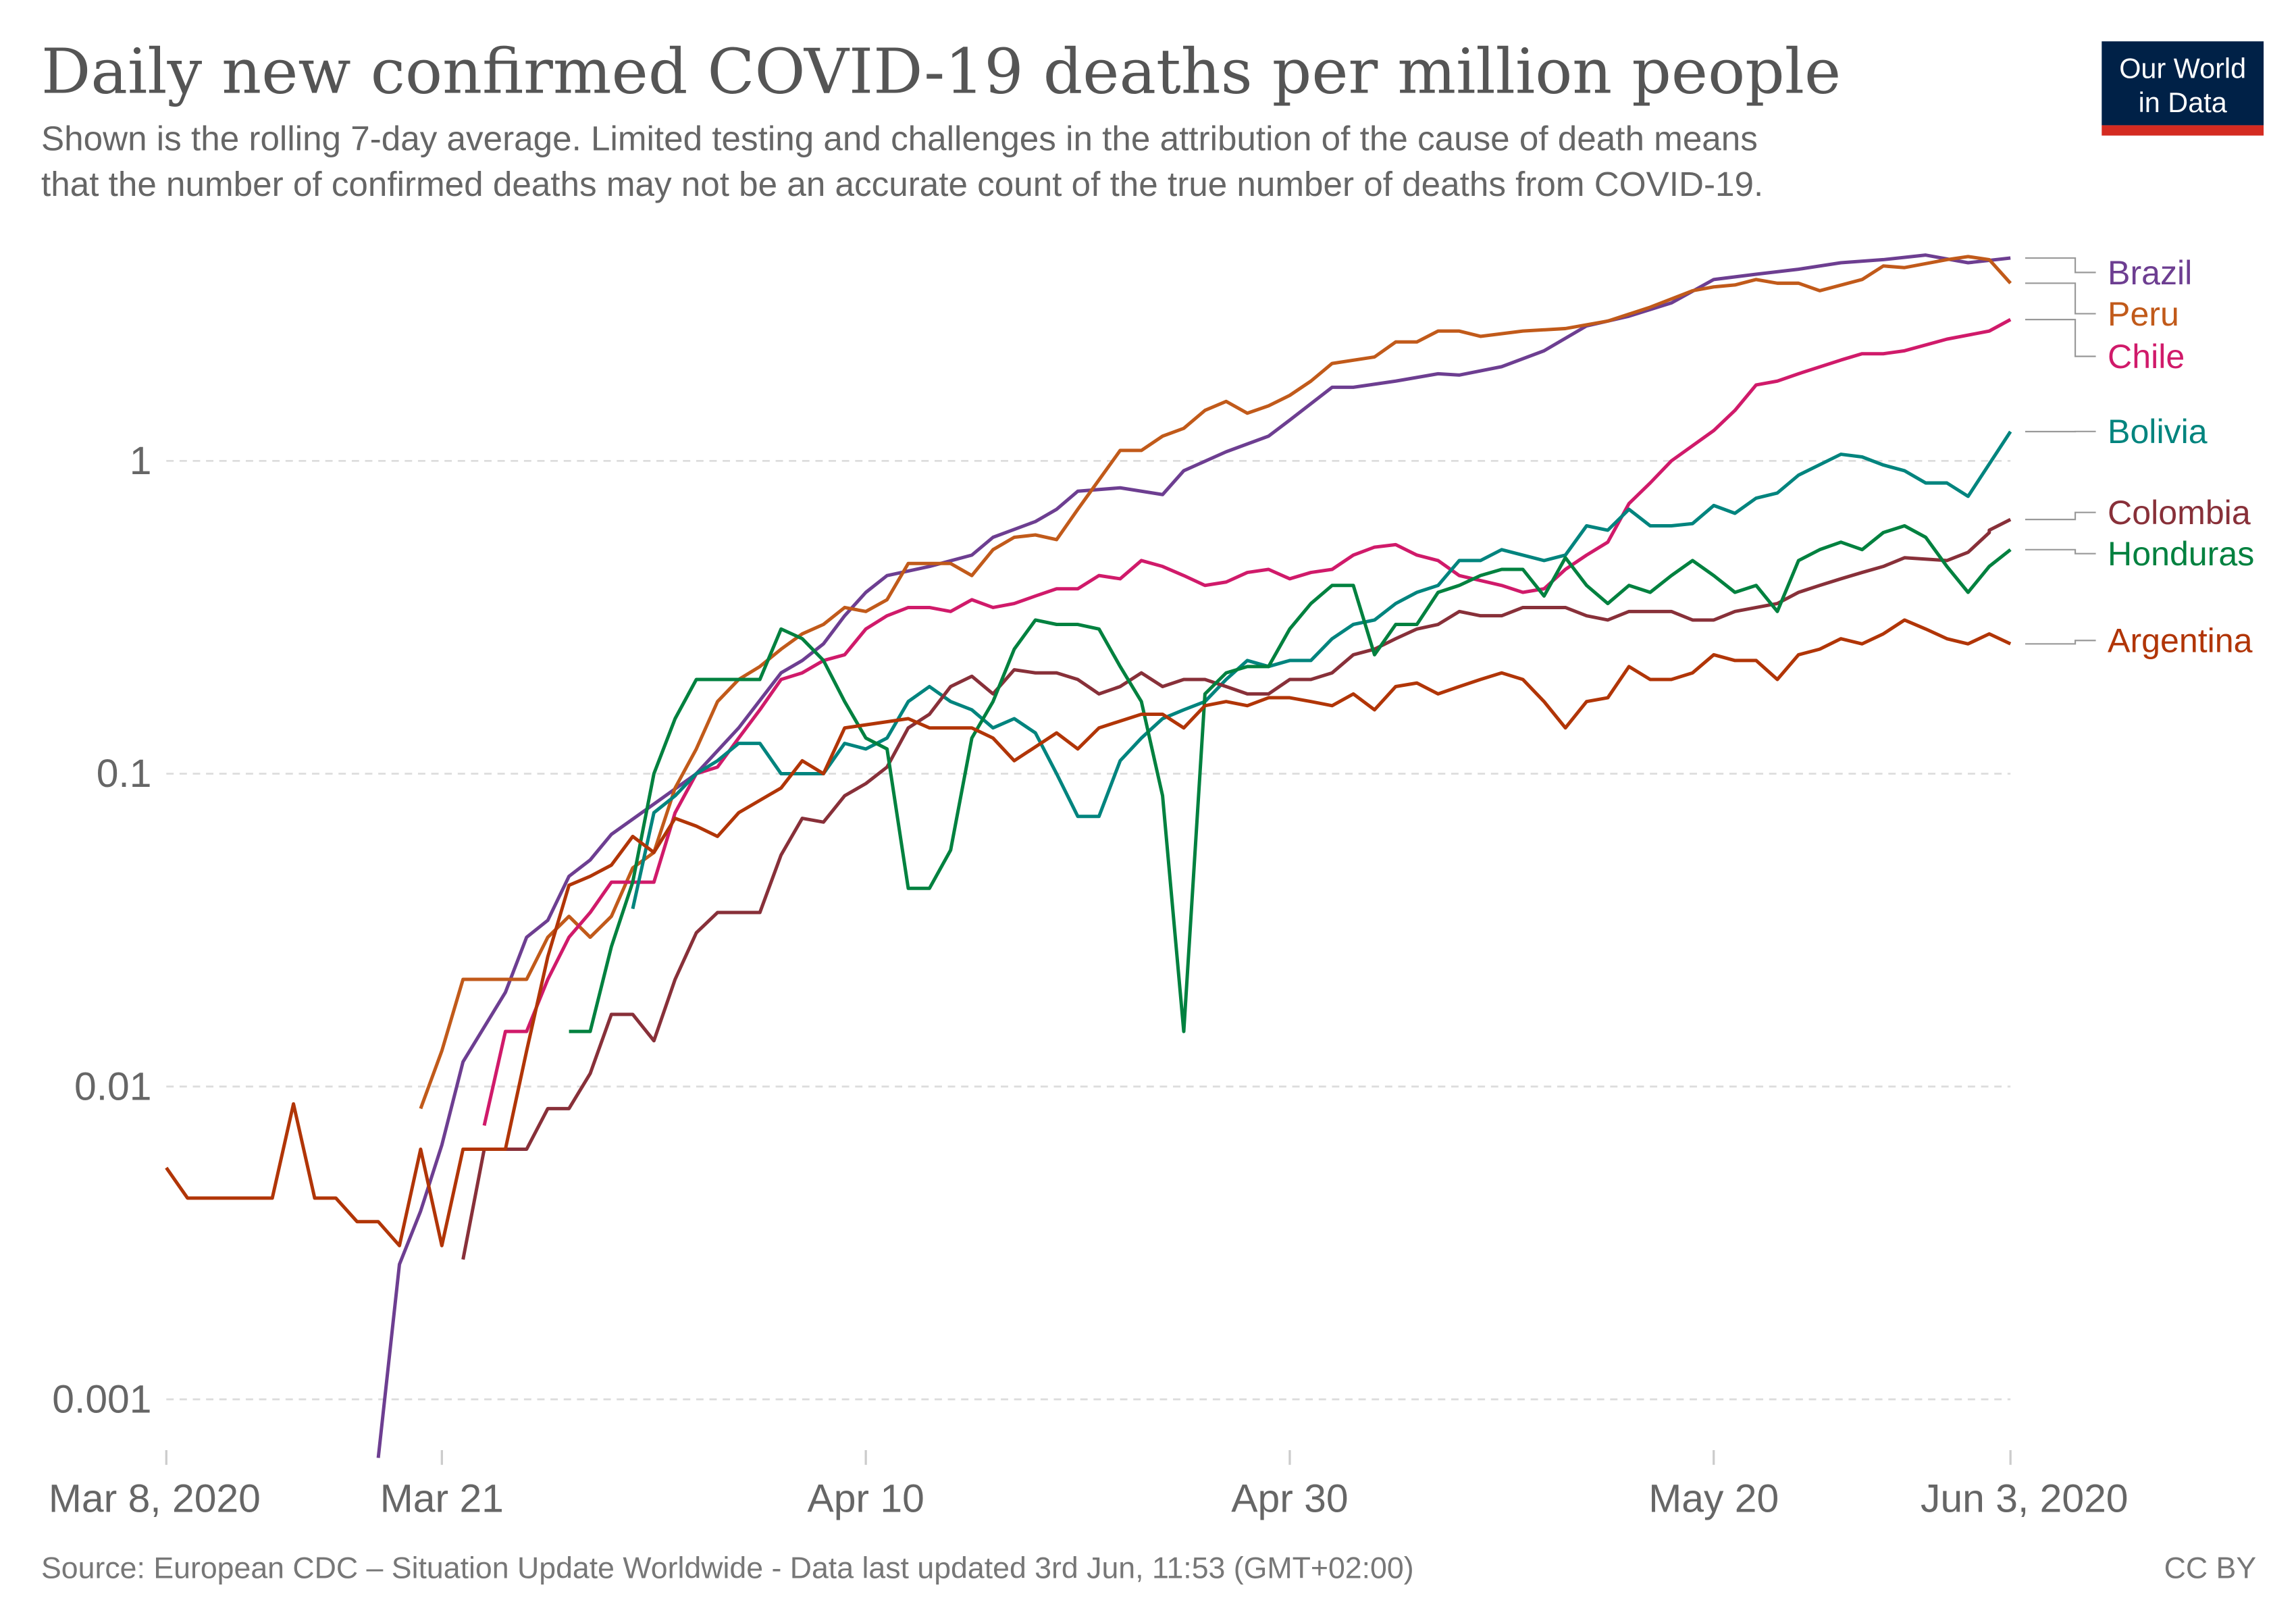  I want to click on x-tick-label: May 20, so click(1713, 1499).